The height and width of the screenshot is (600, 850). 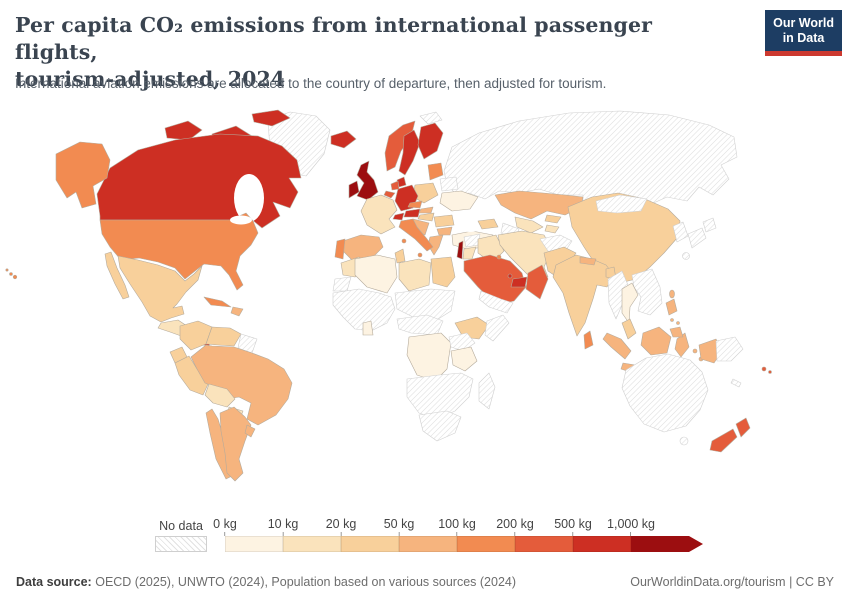 What do you see at coordinates (702, 233) in the screenshot?
I see `country-japan` at bounding box center [702, 233].